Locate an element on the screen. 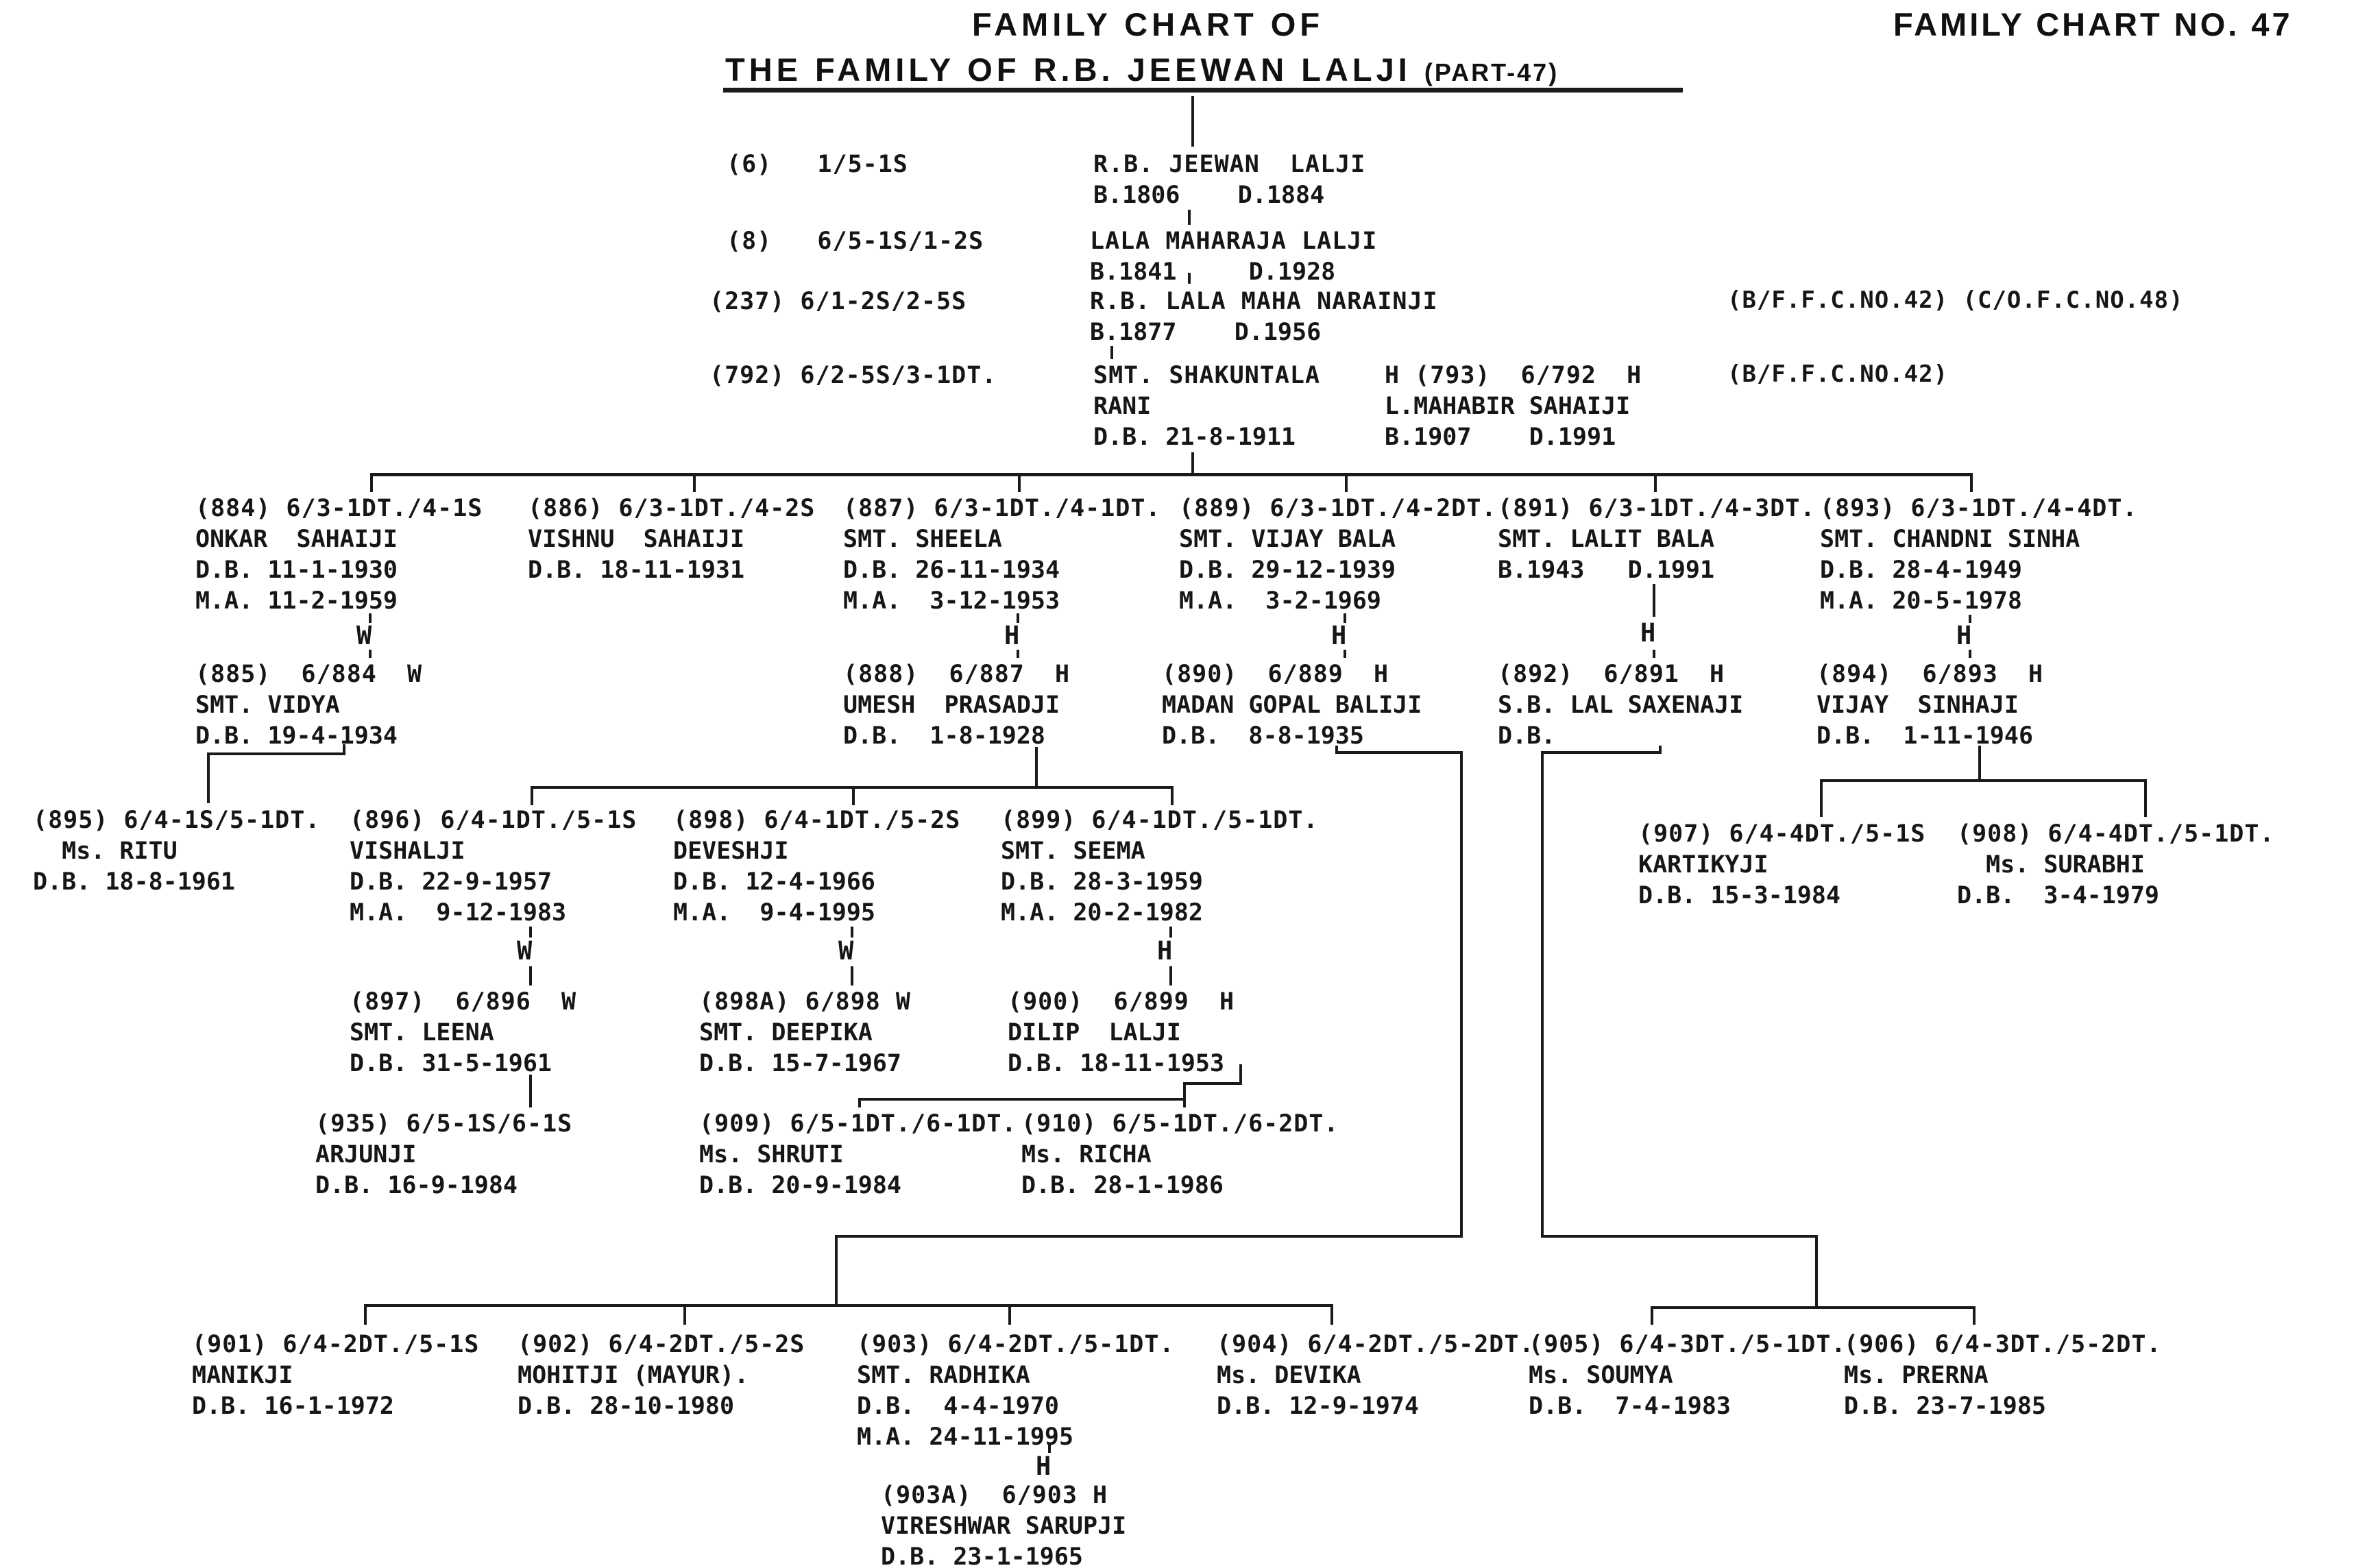 The image size is (2358, 1568). person-detail: S.B. LAL SAXENAJI is located at coordinates (1621, 705).